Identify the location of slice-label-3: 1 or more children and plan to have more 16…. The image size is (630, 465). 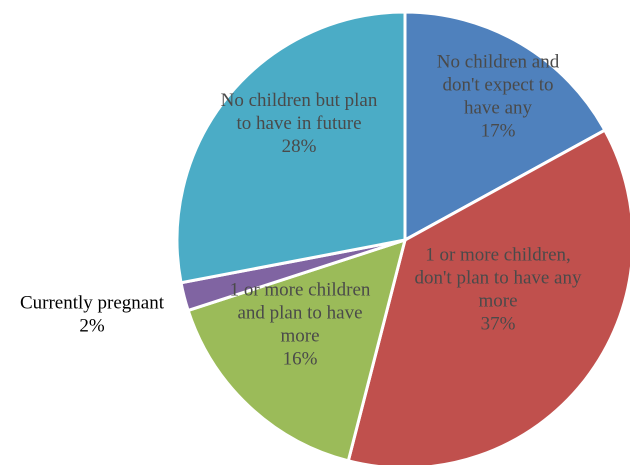
(300, 325).